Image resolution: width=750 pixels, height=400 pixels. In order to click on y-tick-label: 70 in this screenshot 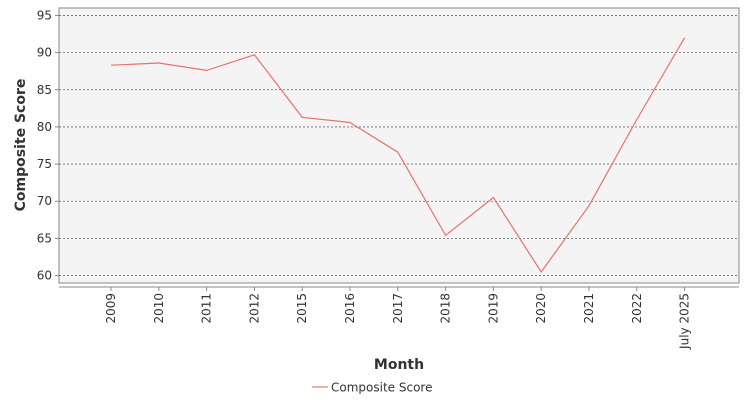, I will do `click(44, 201)`.